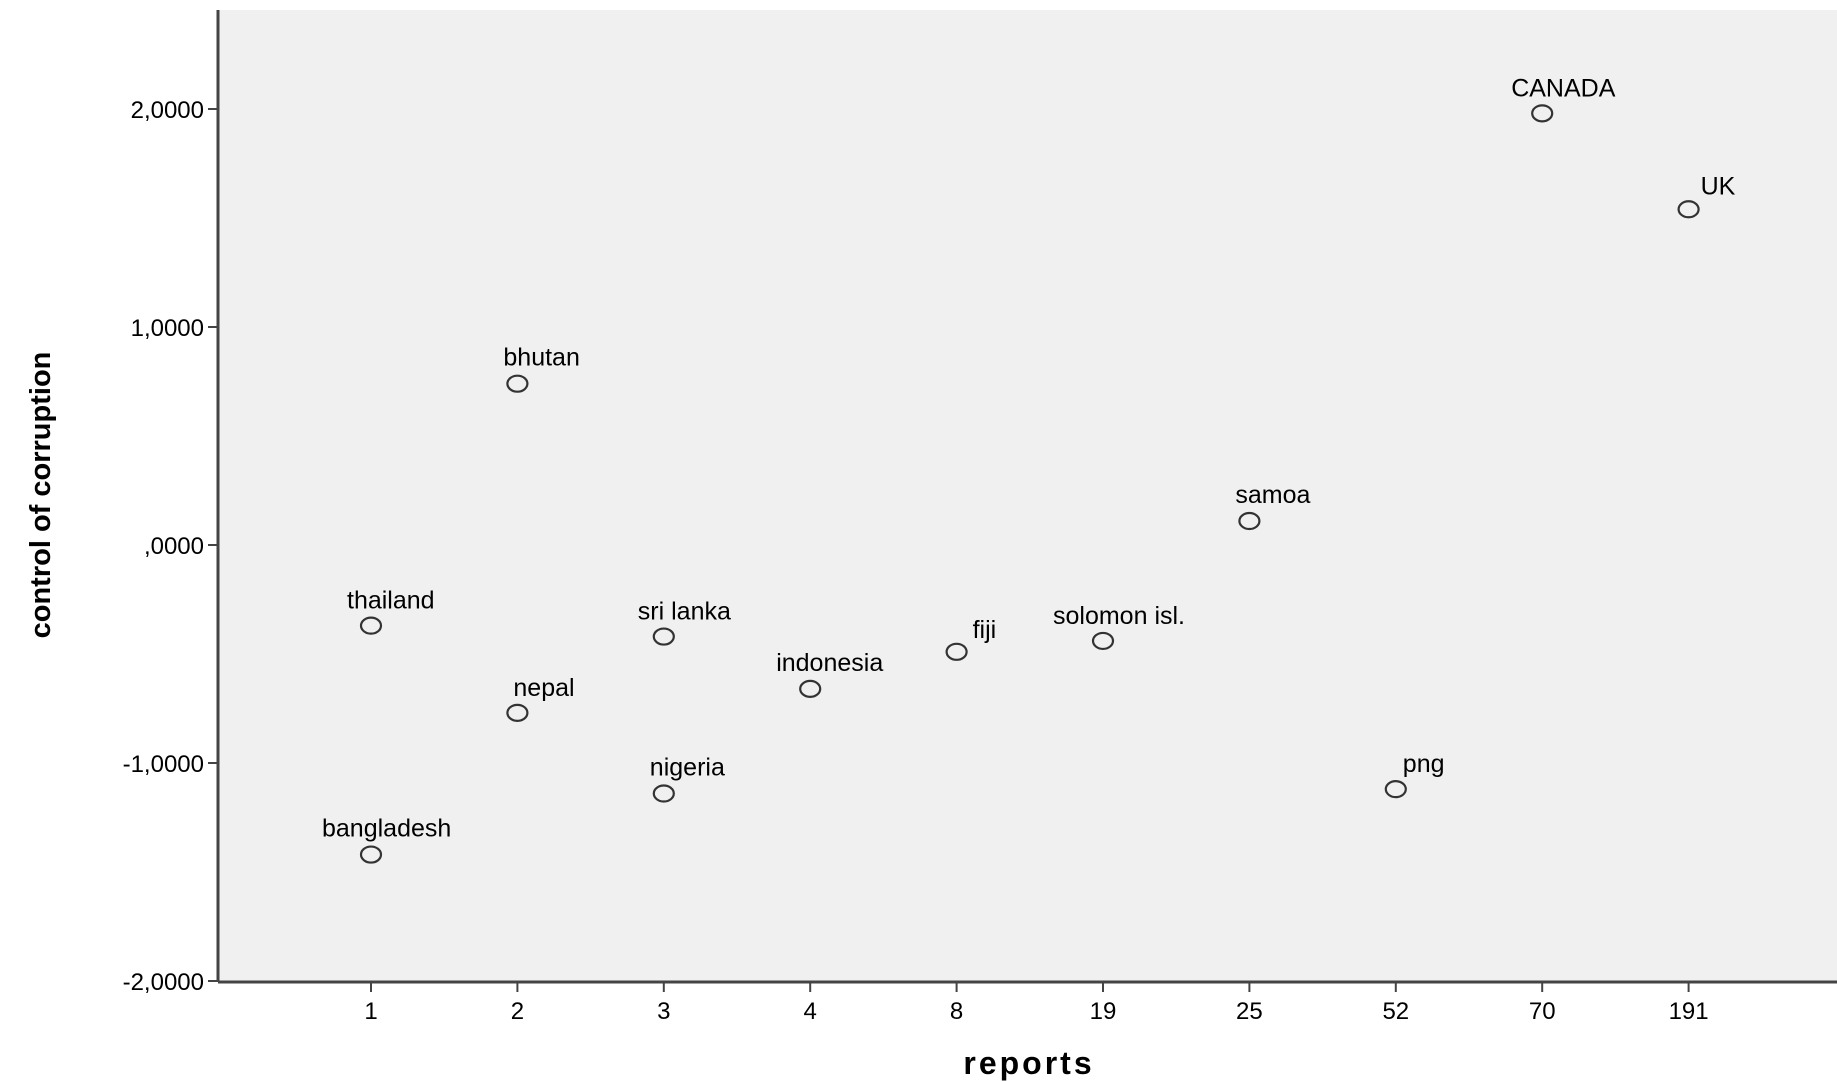 The height and width of the screenshot is (1081, 1837). Describe the element at coordinates (163, 982) in the screenshot. I see `y-tick-label: -2,0000` at that location.